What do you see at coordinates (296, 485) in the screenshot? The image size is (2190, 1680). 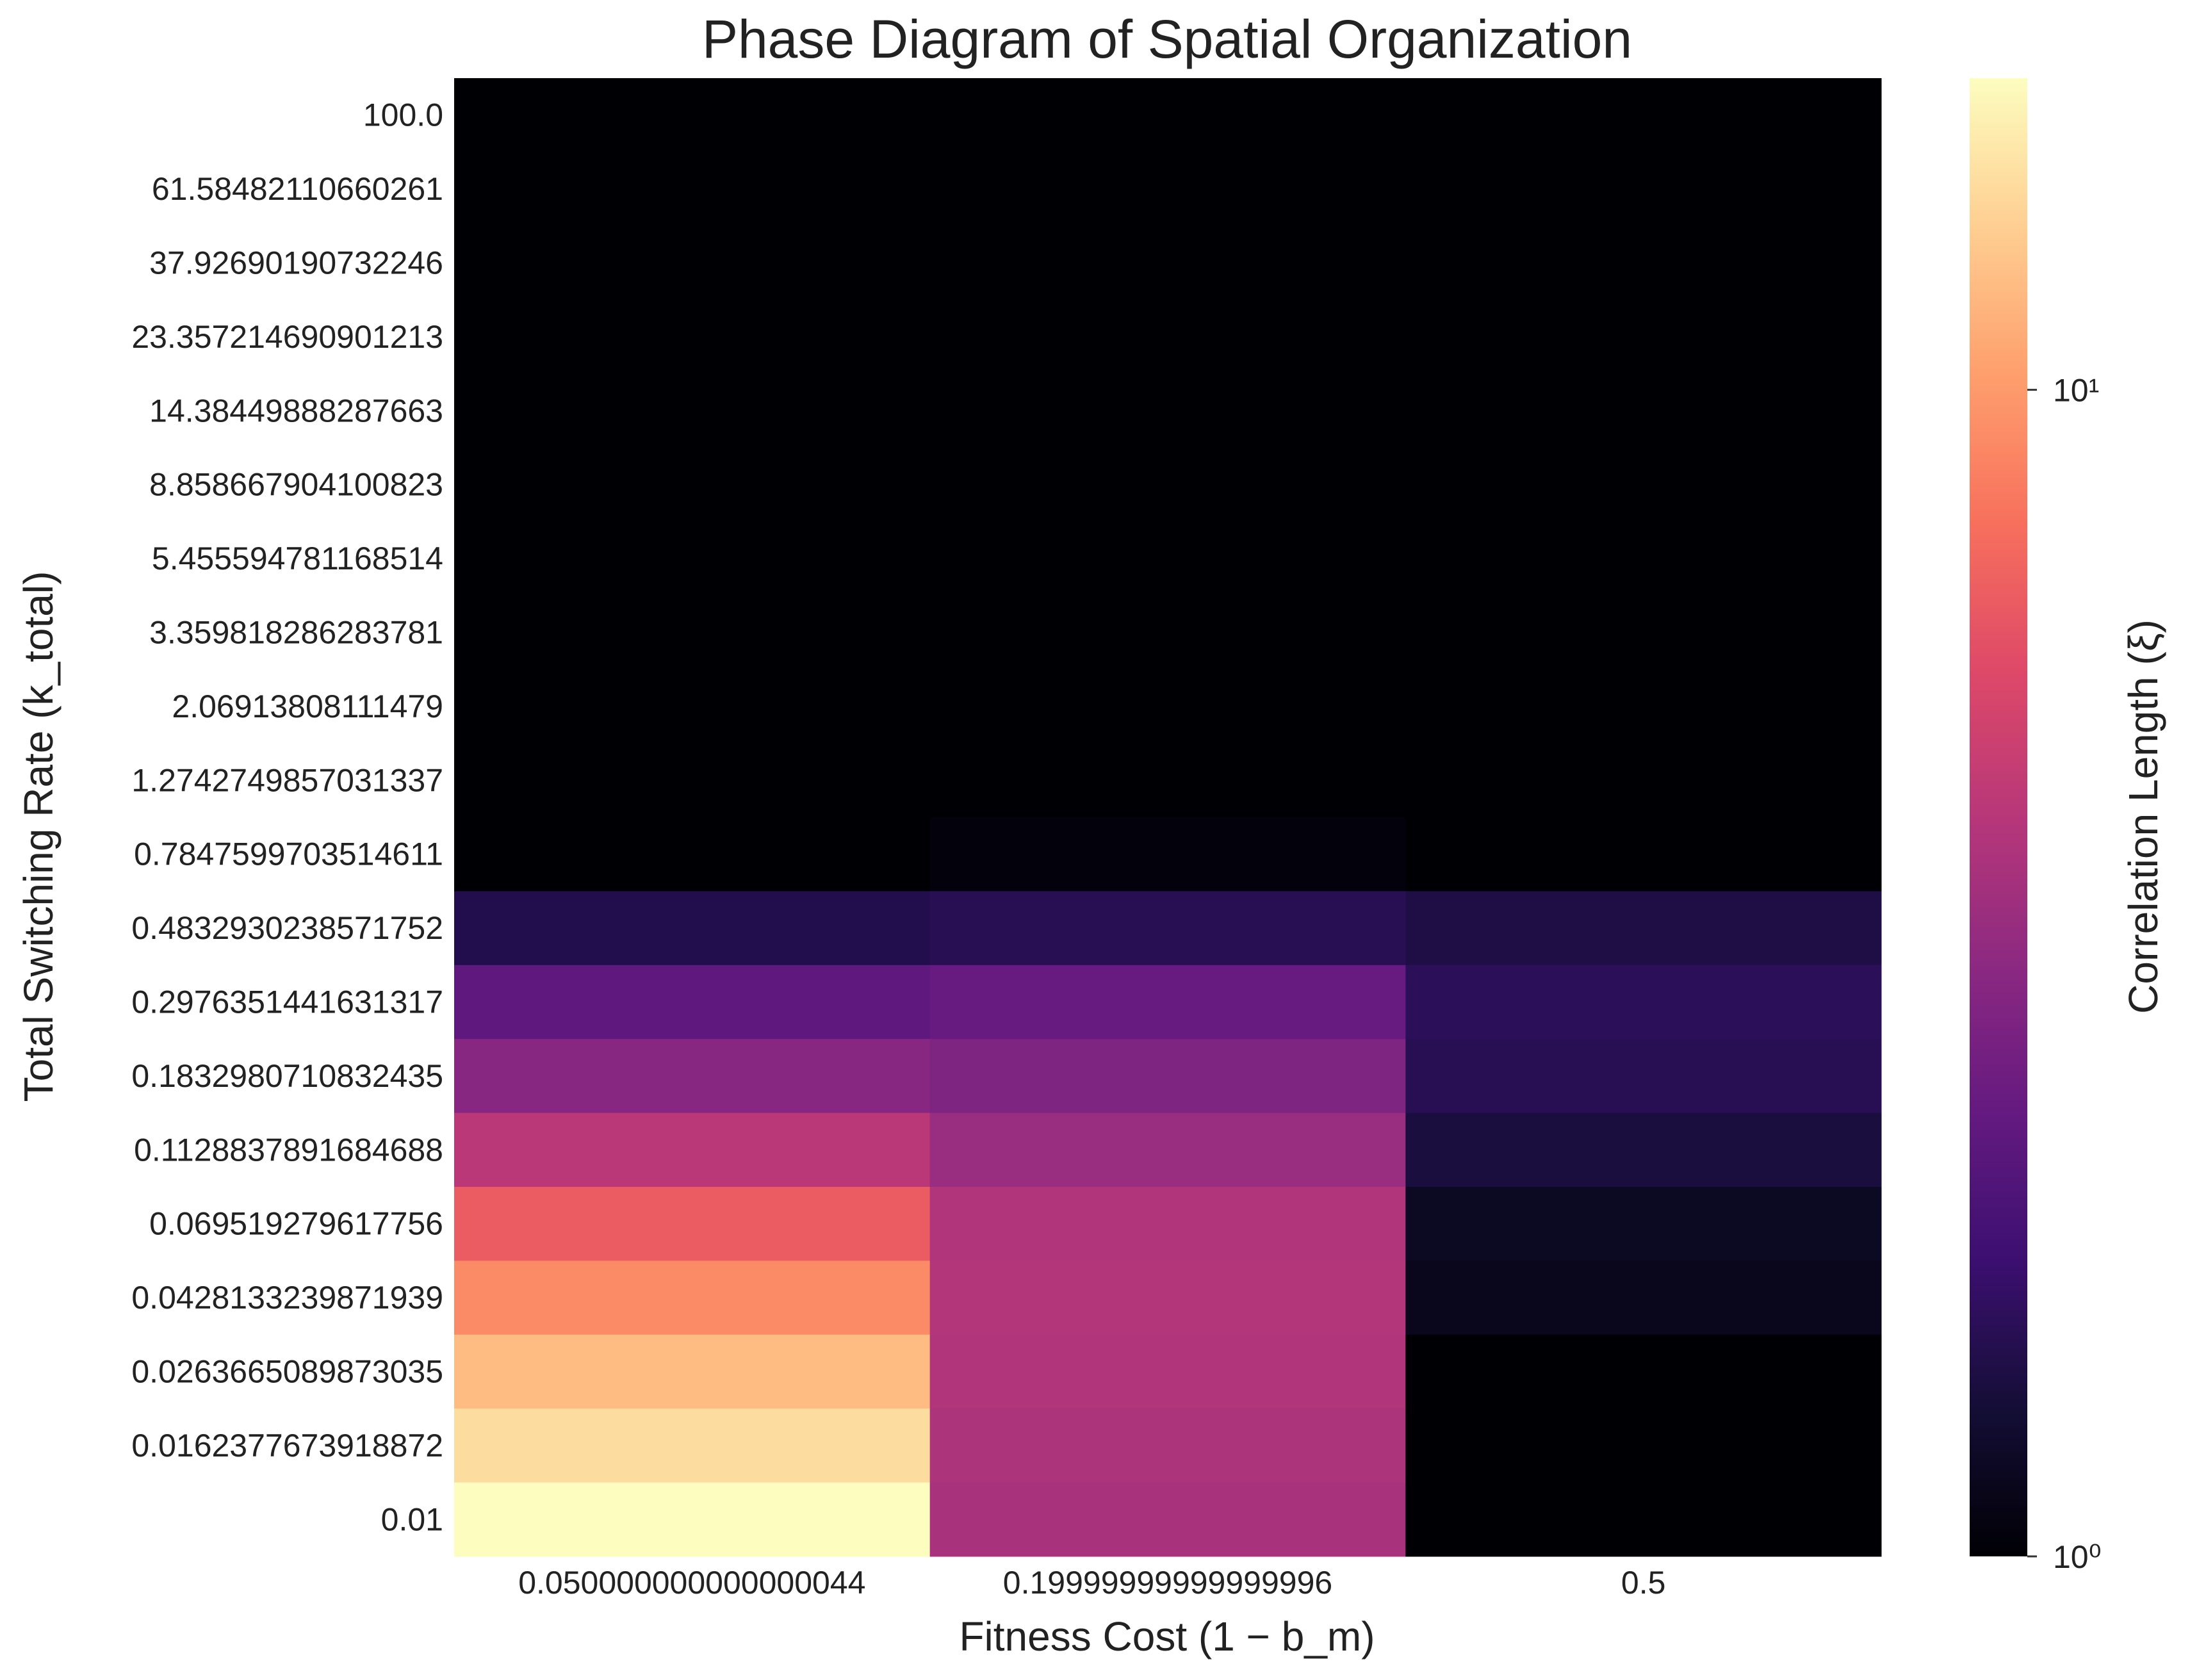 I see `y-tick-label: 8.858667904100823` at bounding box center [296, 485].